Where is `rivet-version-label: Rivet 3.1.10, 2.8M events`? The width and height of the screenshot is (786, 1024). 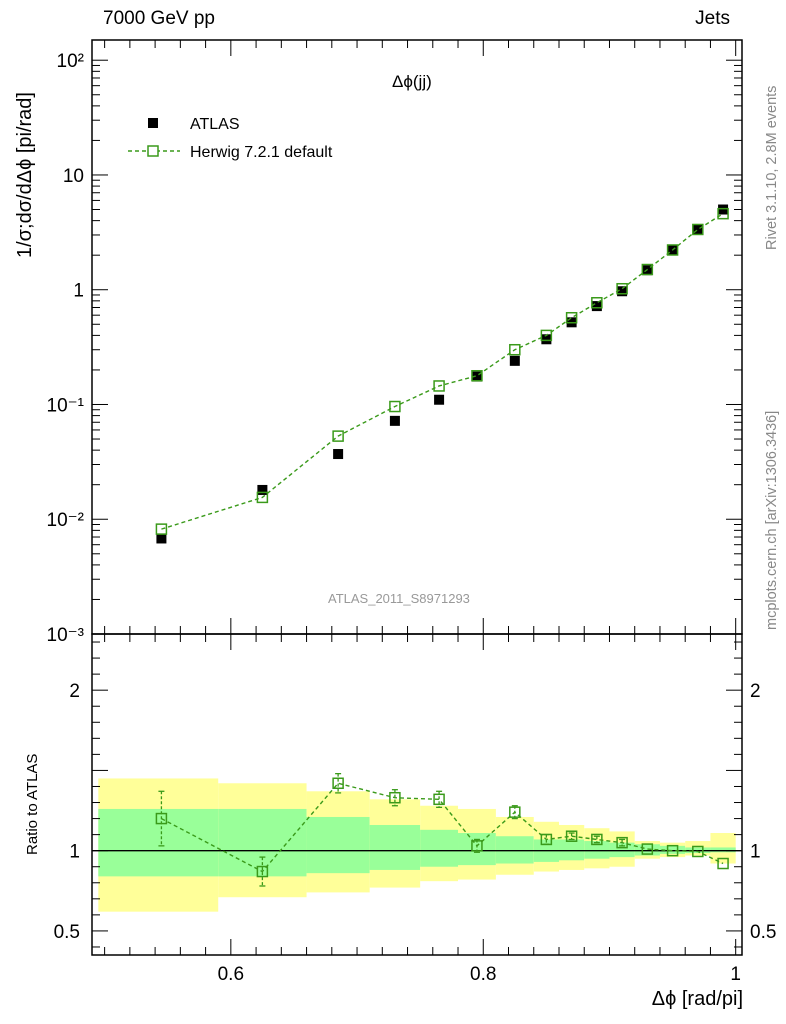 rivet-version-label: Rivet 3.1.10, 2.8M events is located at coordinates (772, 167).